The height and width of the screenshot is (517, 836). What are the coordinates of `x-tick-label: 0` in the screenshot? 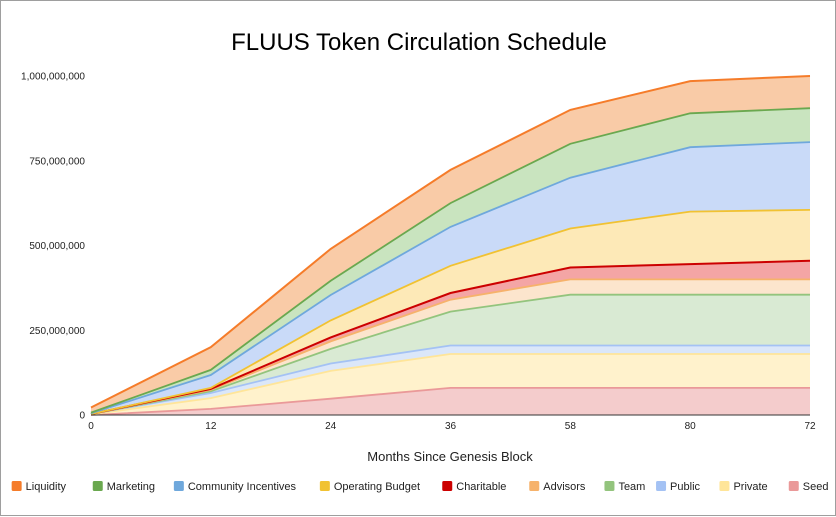 It's located at (91, 426).